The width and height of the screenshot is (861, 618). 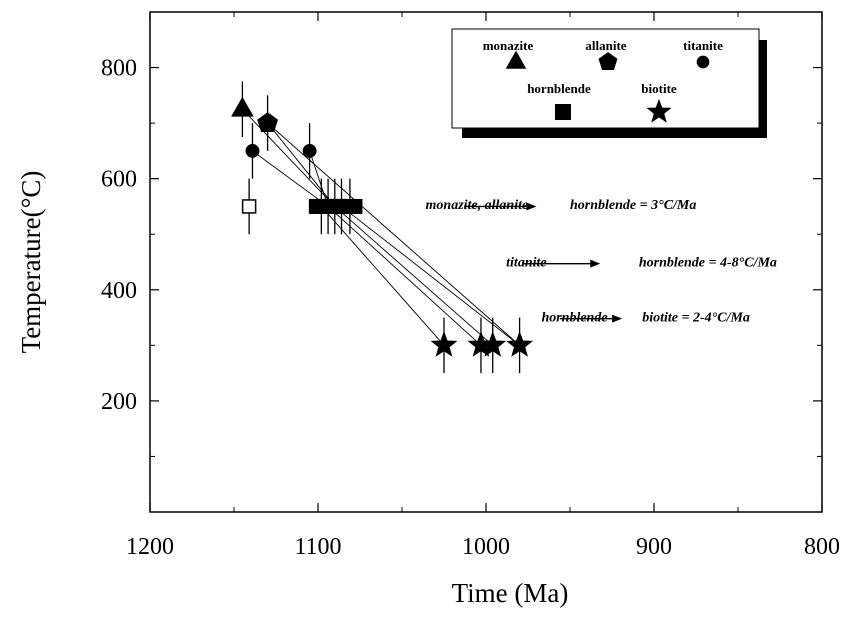 What do you see at coordinates (119, 69) in the screenshot?
I see `y-tick-label: 800` at bounding box center [119, 69].